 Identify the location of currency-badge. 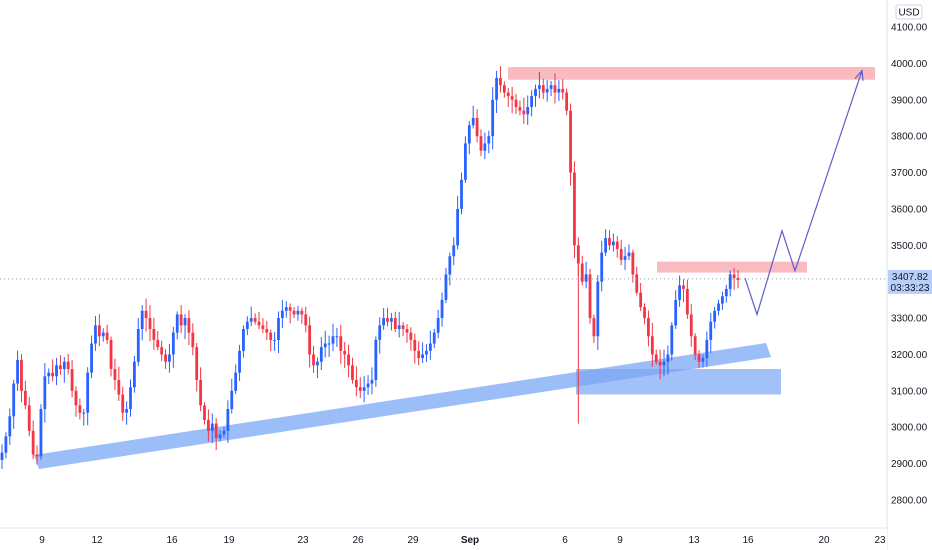
(909, 12).